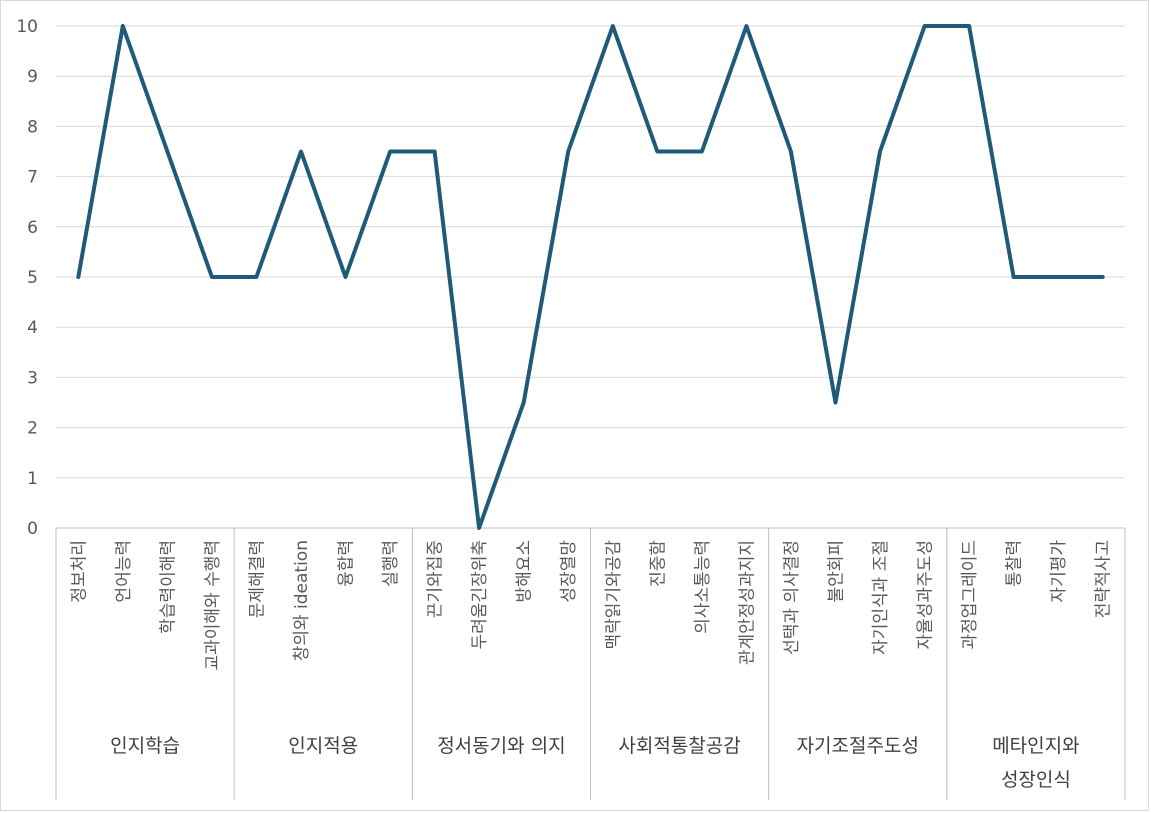  I want to click on category-label: 학습력이해력, so click(168, 587).